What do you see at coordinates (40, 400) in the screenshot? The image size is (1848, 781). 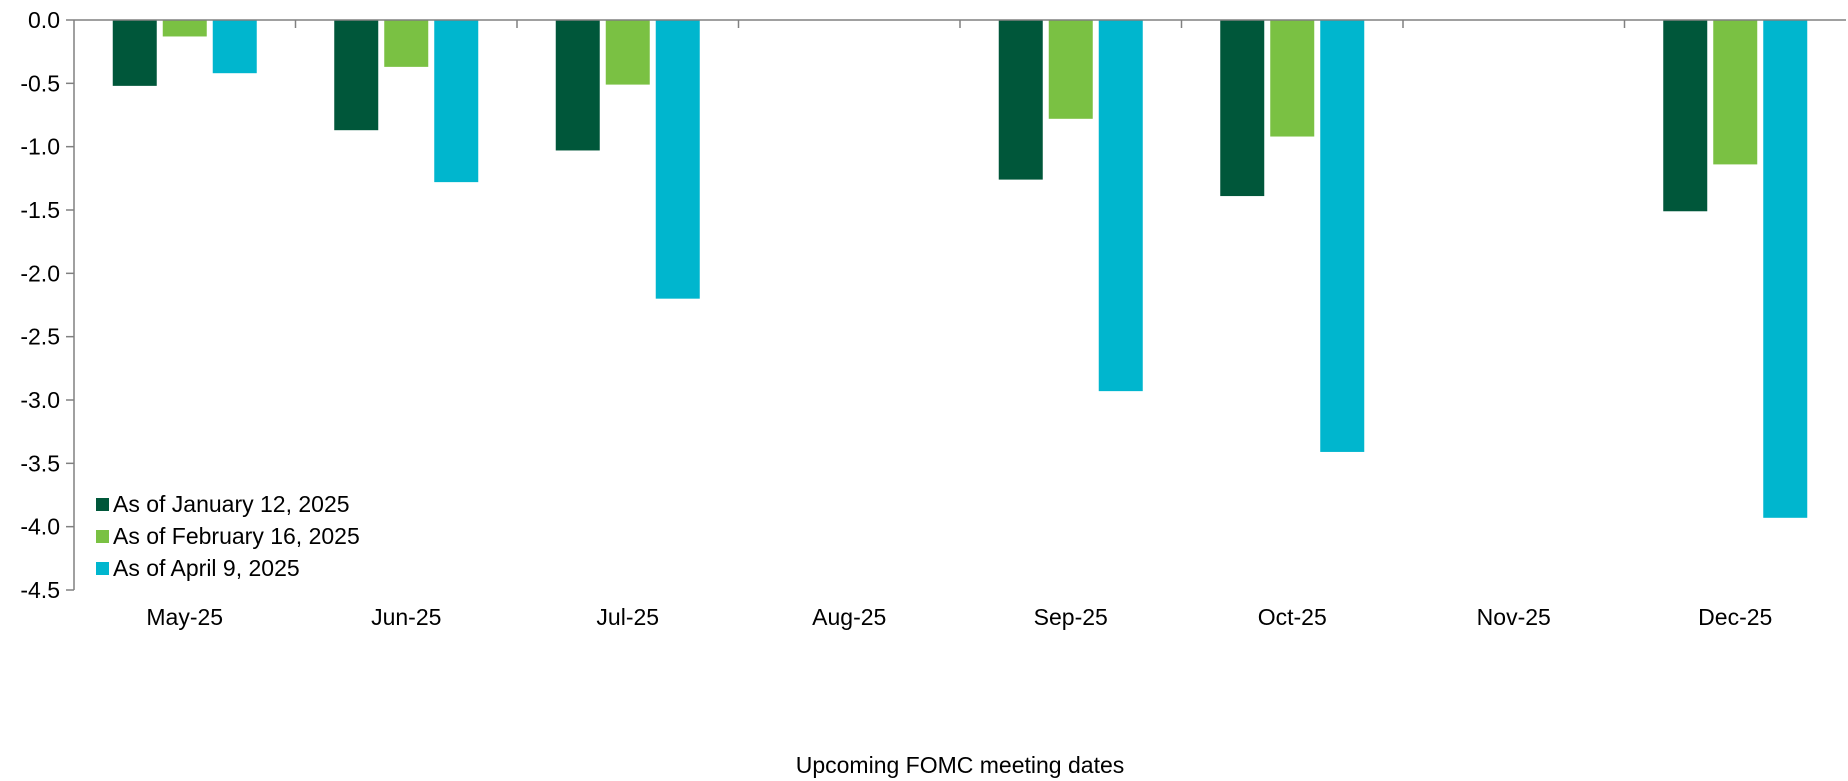 I see `y-tick-label: -3.0` at bounding box center [40, 400].